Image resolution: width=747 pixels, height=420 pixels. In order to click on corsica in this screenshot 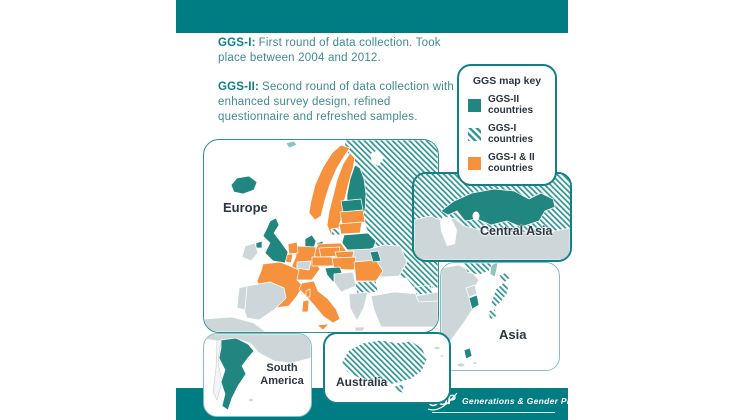, I will do `click(308, 293)`.